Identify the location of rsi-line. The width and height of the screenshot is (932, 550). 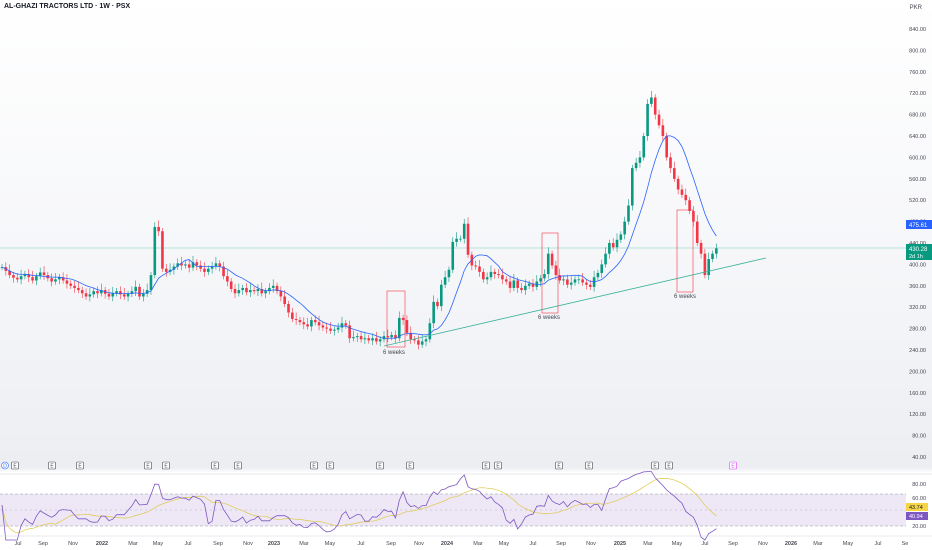
(359, 506).